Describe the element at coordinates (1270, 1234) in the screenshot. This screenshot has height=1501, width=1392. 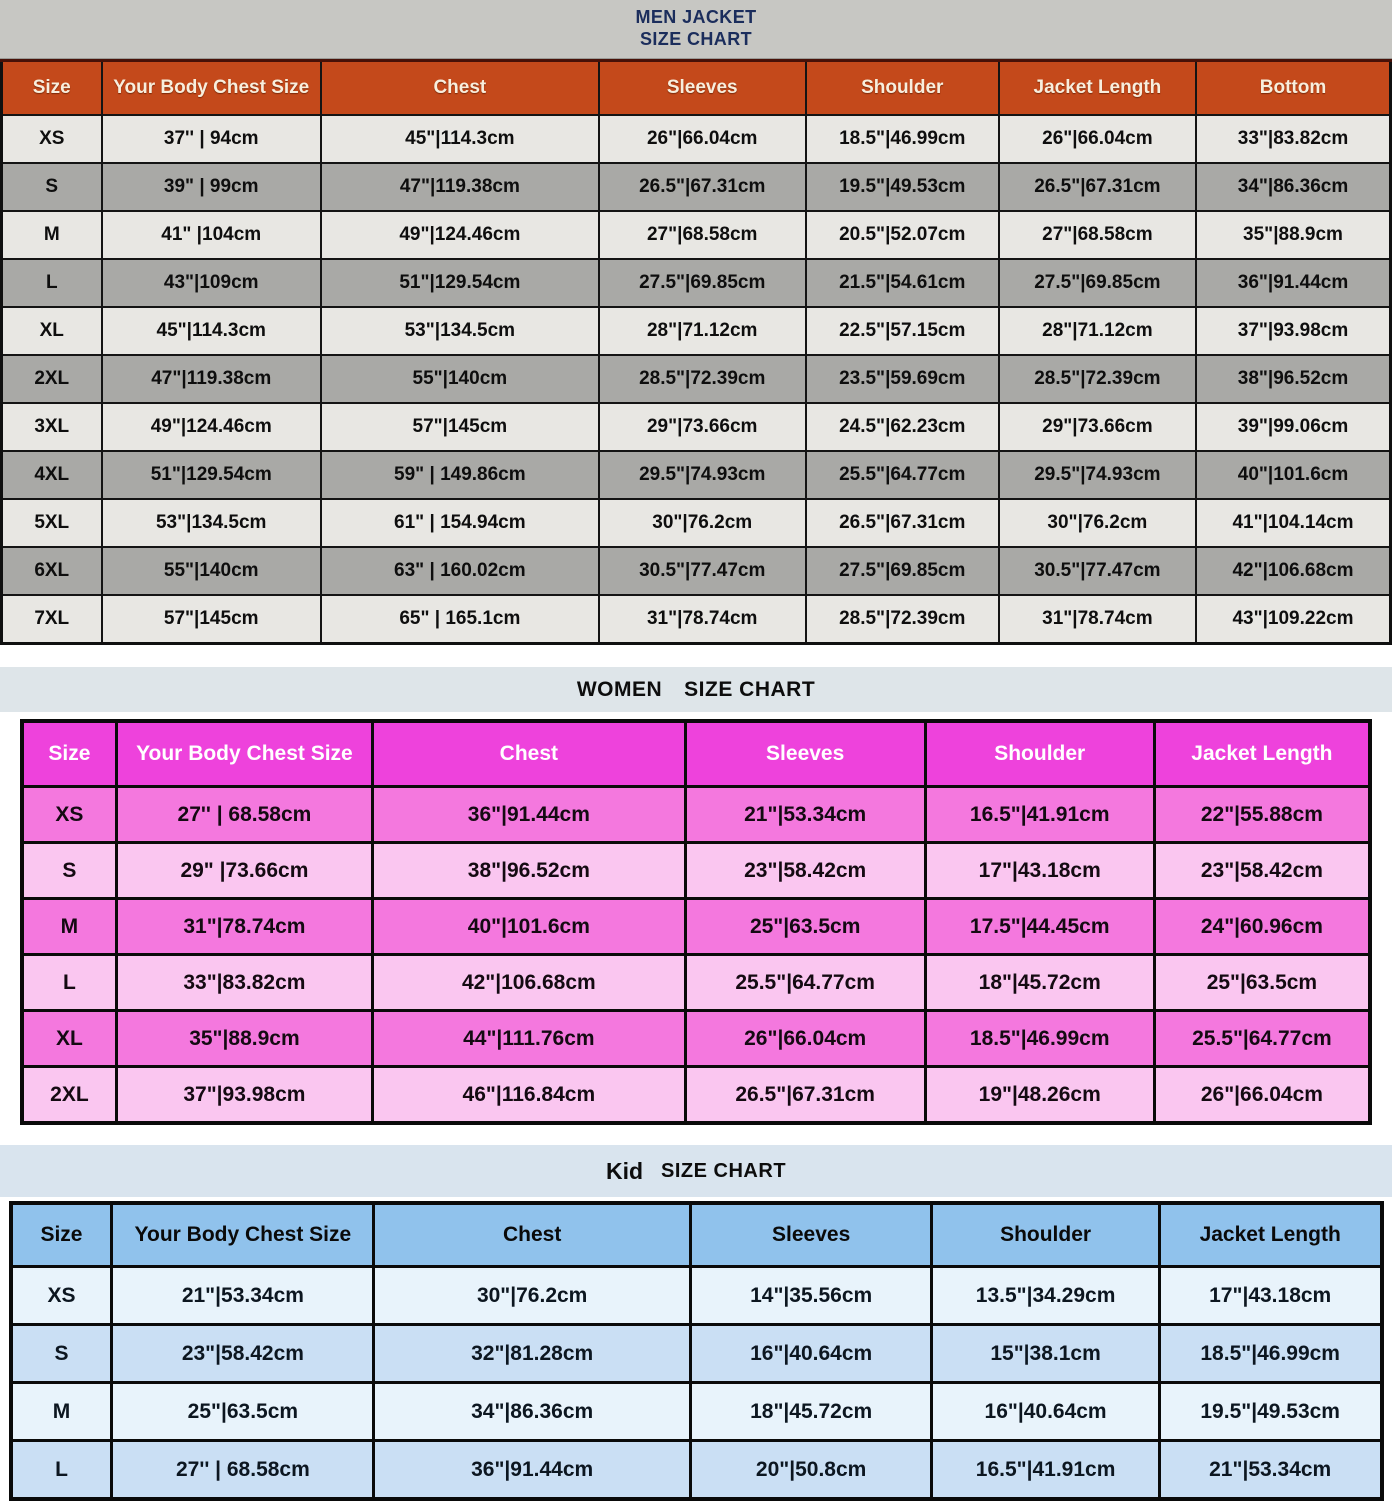
I see `kid-column-header: Jacket Length` at that location.